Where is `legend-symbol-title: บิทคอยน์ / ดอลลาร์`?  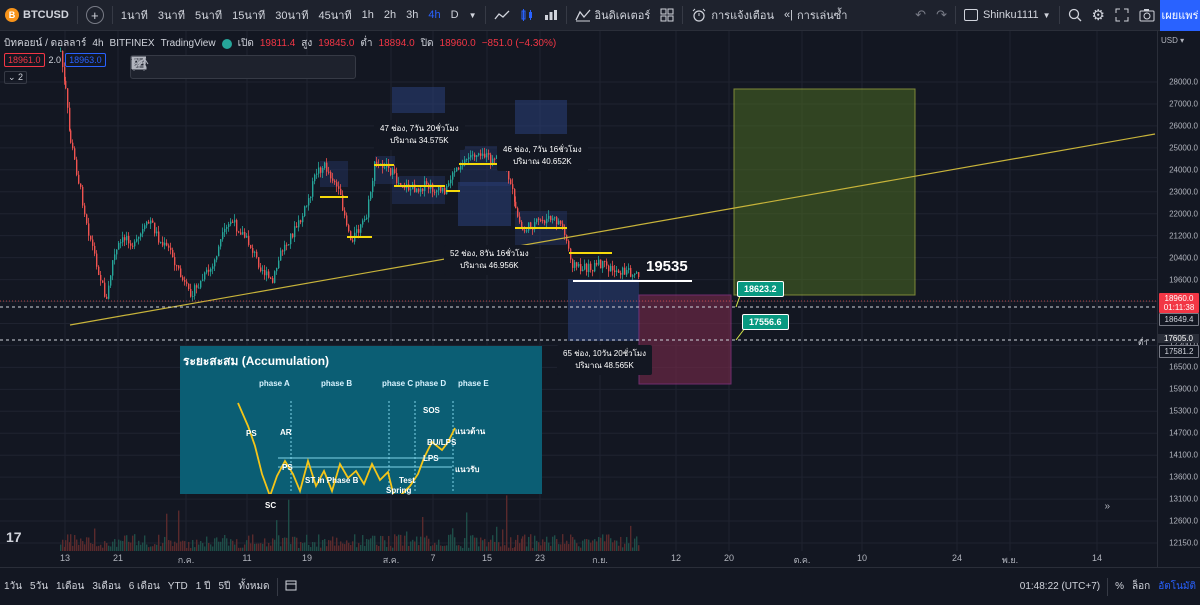
legend-symbol-title: บิทคอยน์ / ดอลลาร์ is located at coordinates (45, 43).